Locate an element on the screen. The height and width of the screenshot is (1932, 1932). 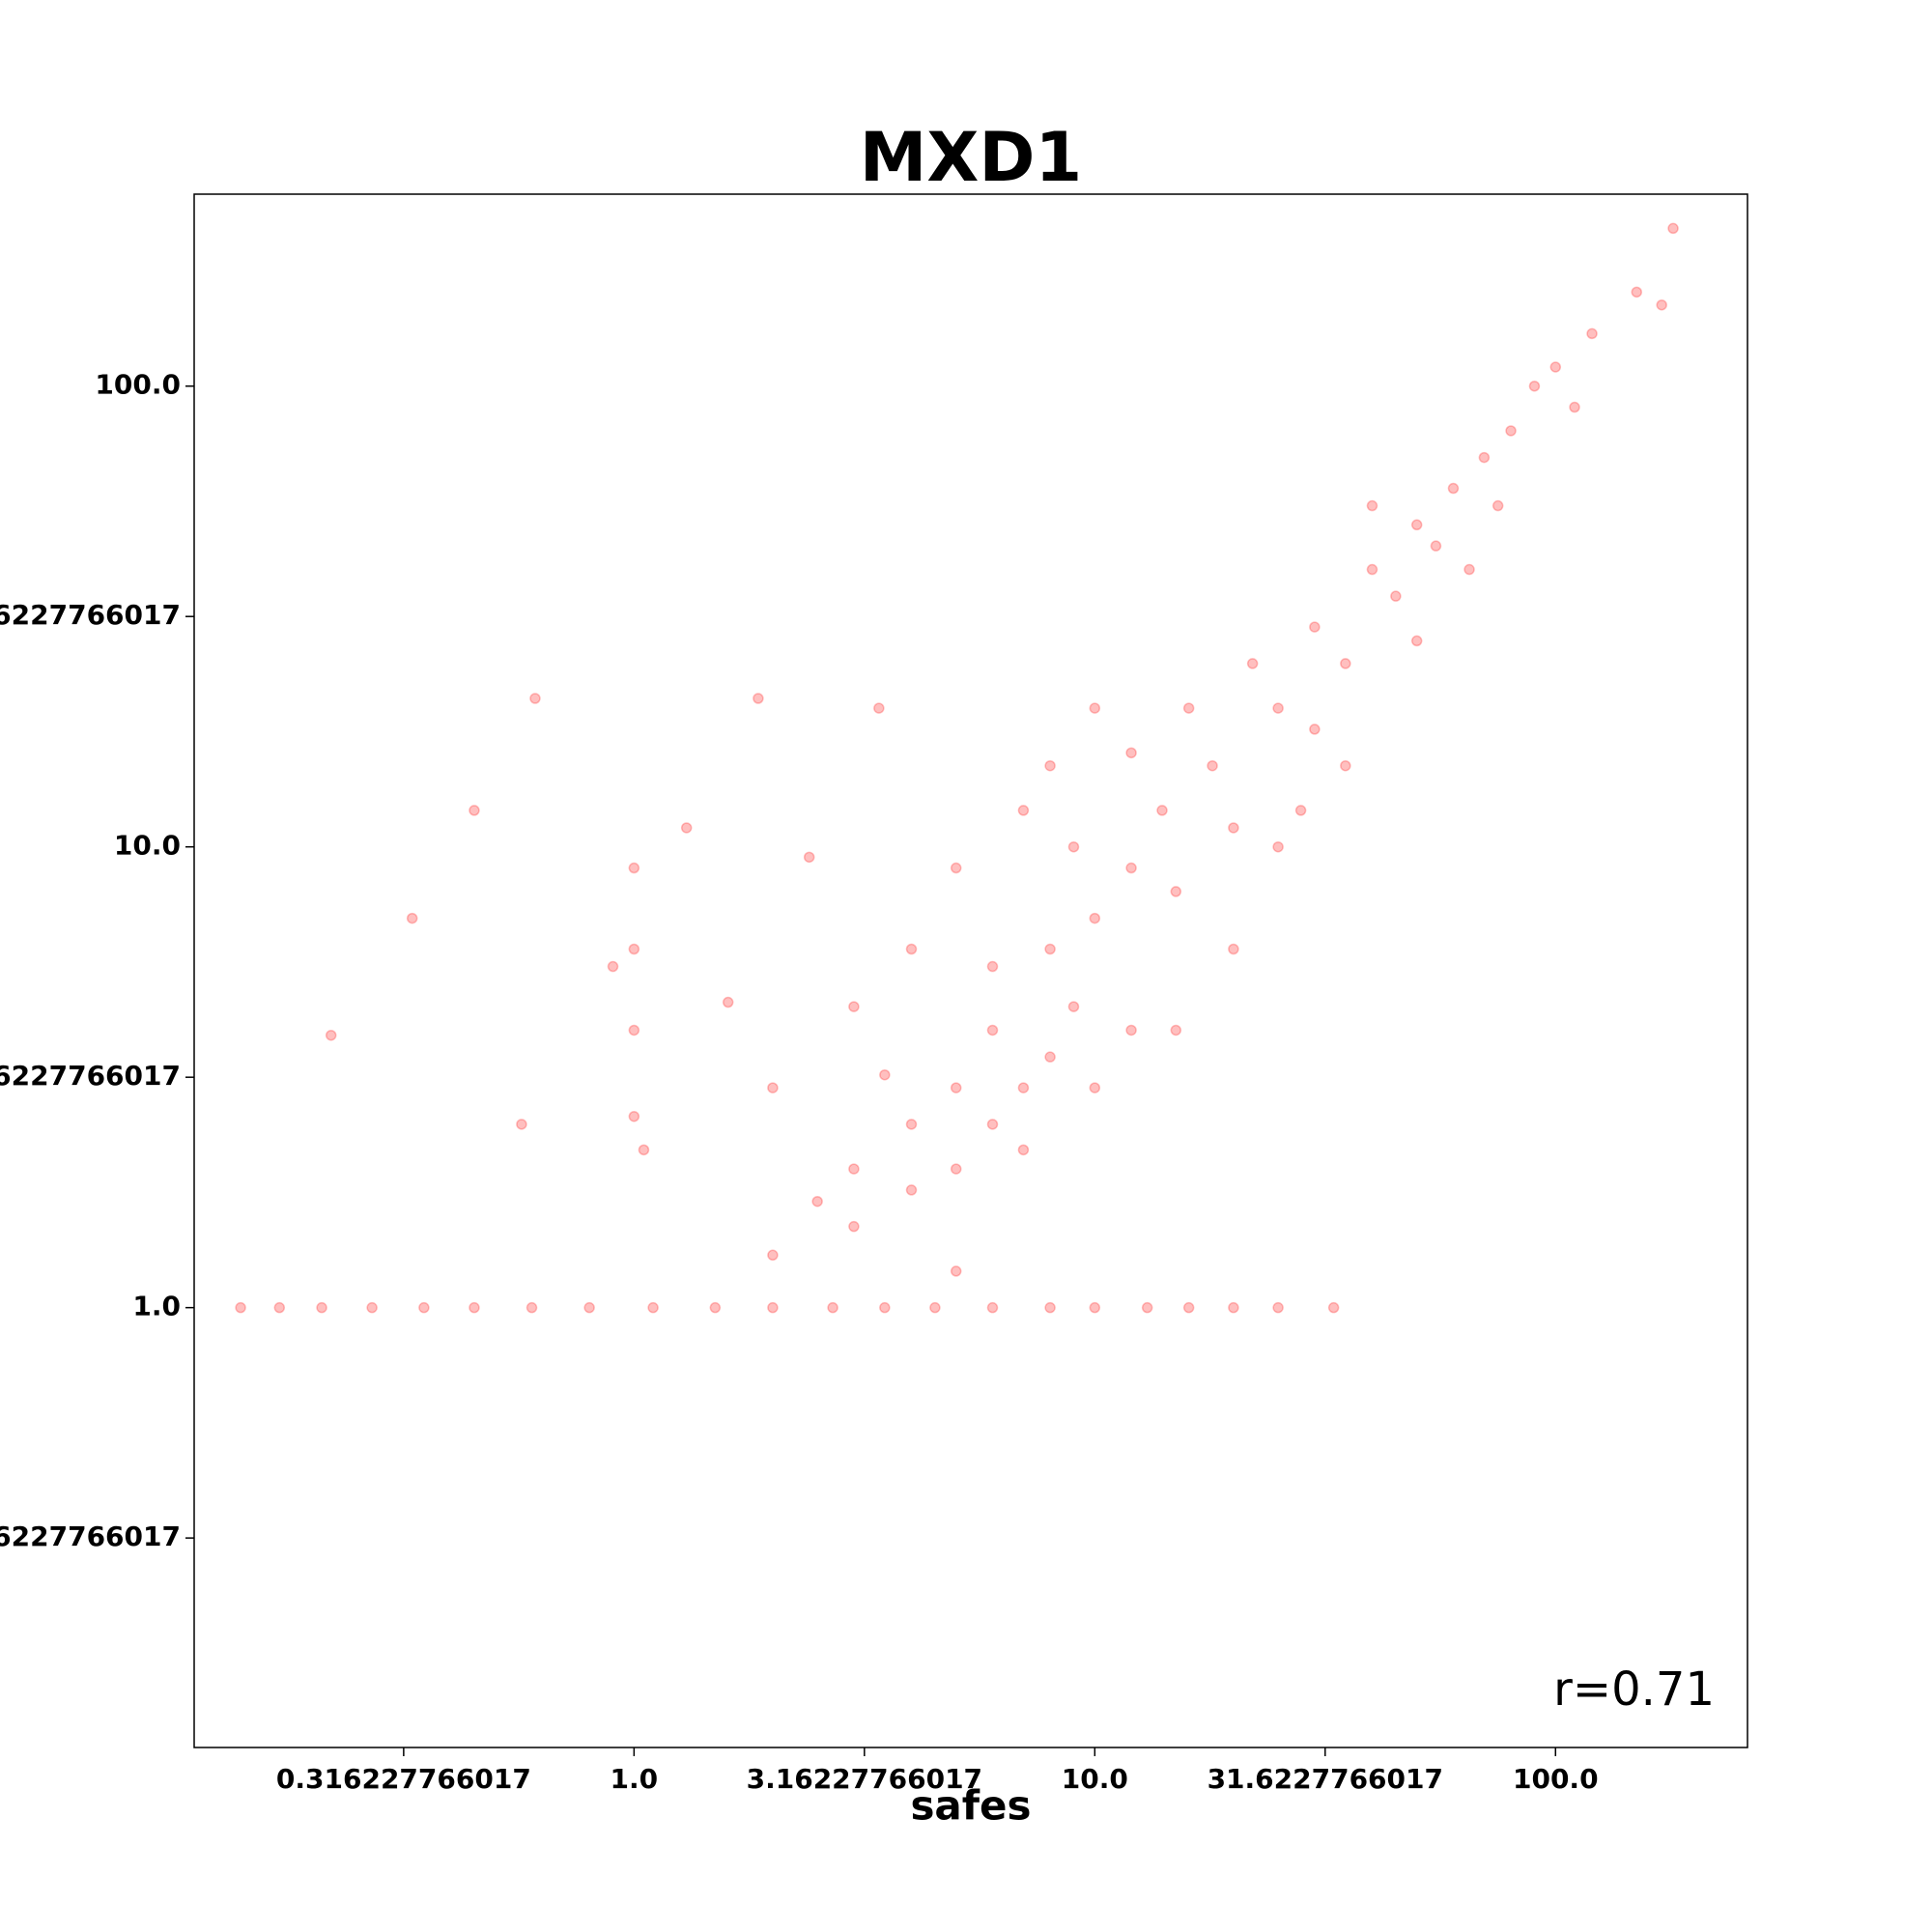
annotation: r=0.71 is located at coordinates (1634, 1689).